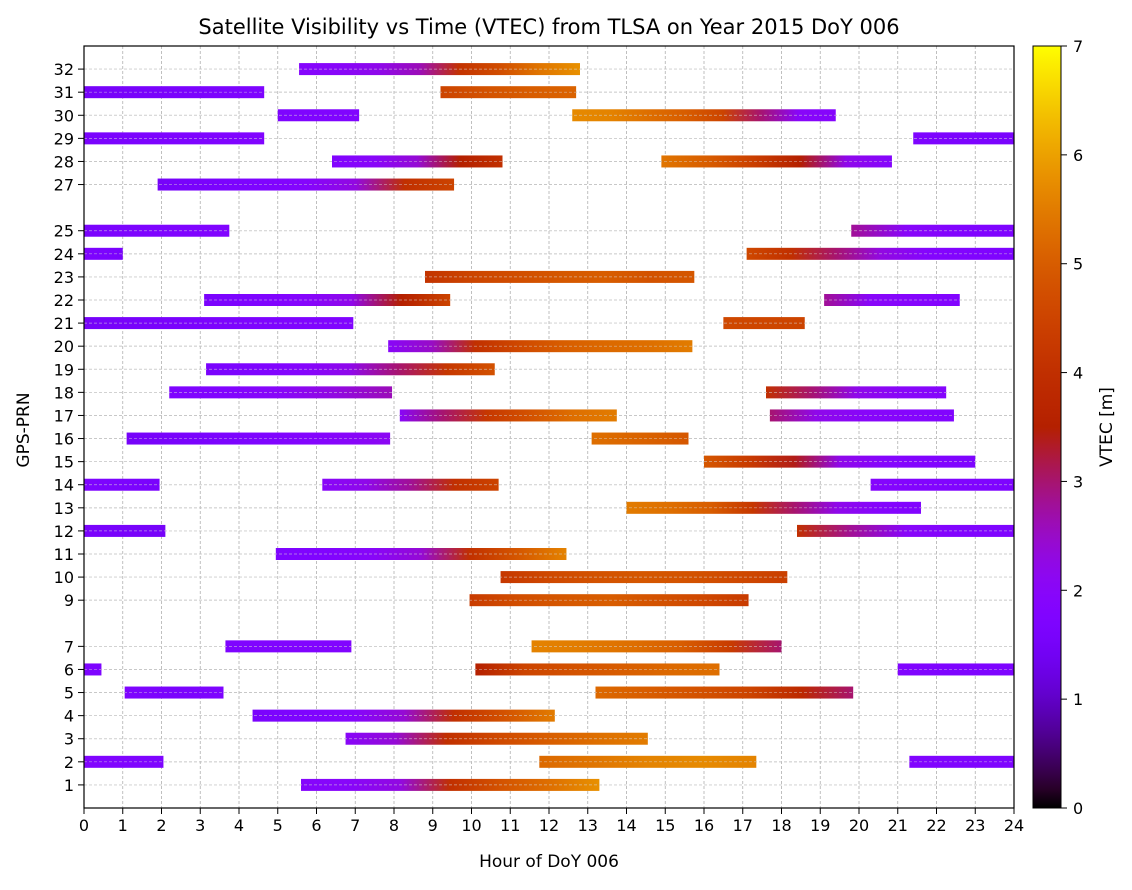 Image resolution: width=1132 pixels, height=890 pixels. Describe the element at coordinates (69, 762) in the screenshot. I see `y-tick-label: 2` at that location.